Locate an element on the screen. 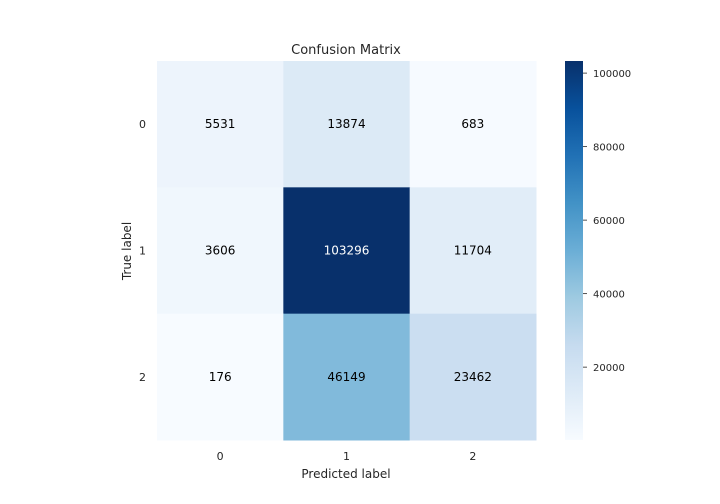 The height and width of the screenshot is (504, 720). heatmap-cell-r2-c1 is located at coordinates (347, 377).